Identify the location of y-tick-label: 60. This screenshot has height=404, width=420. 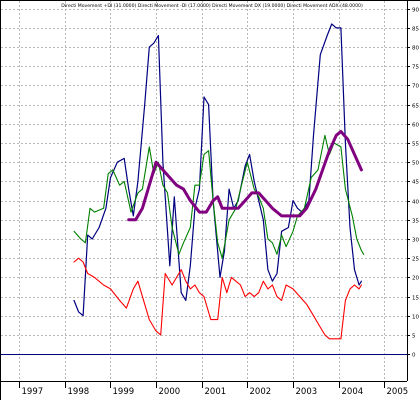
(415, 126).